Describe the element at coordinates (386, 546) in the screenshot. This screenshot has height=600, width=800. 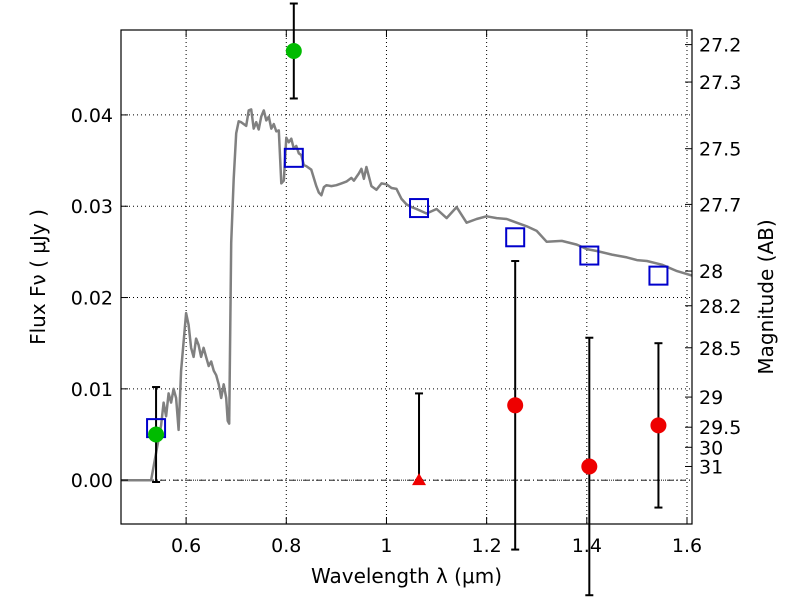
I see `x-tick-label: 1` at that location.